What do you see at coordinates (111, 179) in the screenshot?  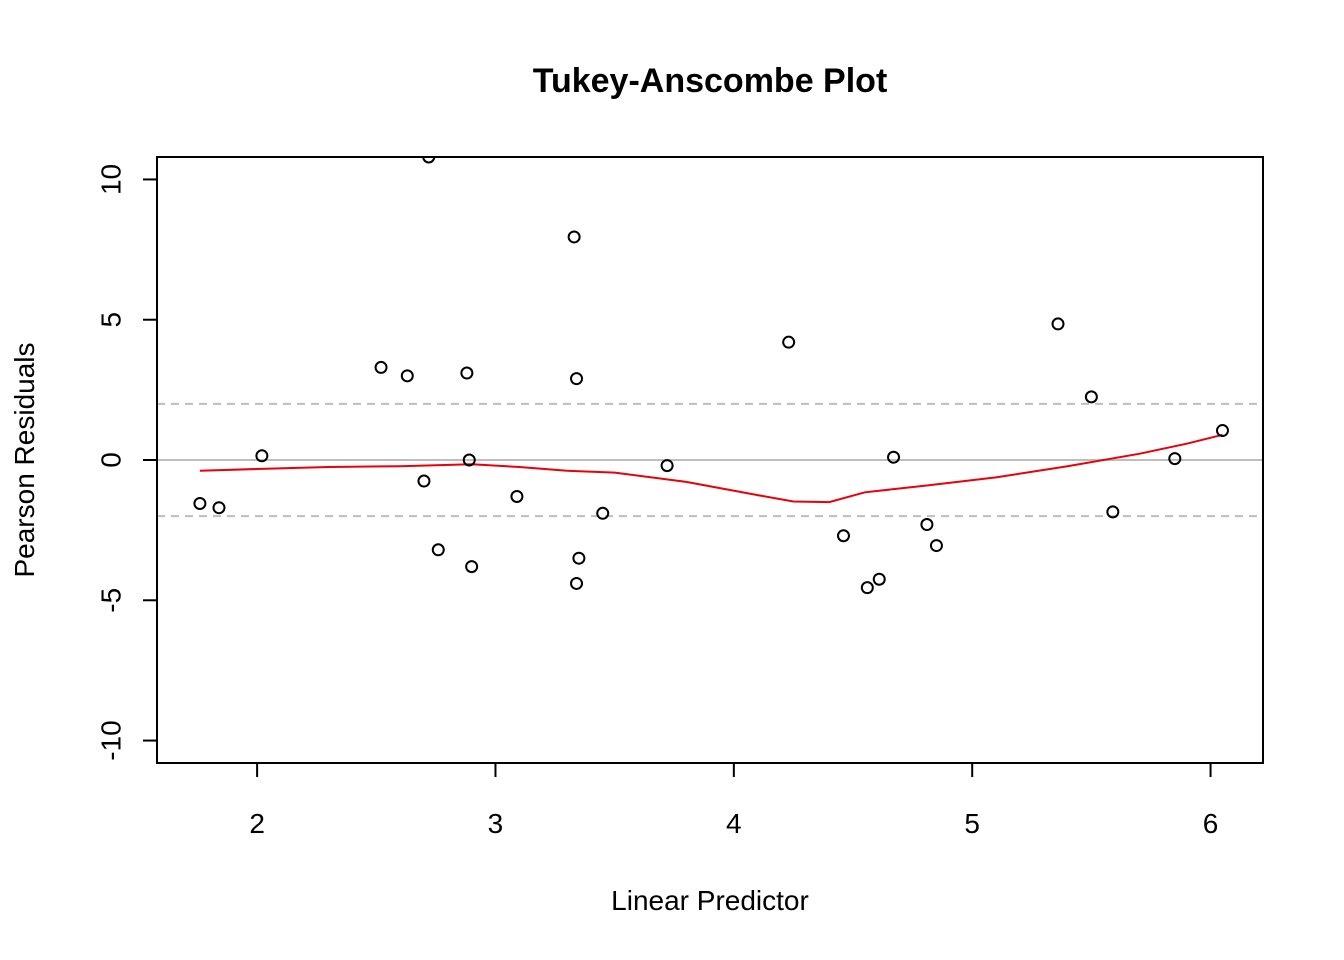 I see `y-tick-label: 10` at bounding box center [111, 179].